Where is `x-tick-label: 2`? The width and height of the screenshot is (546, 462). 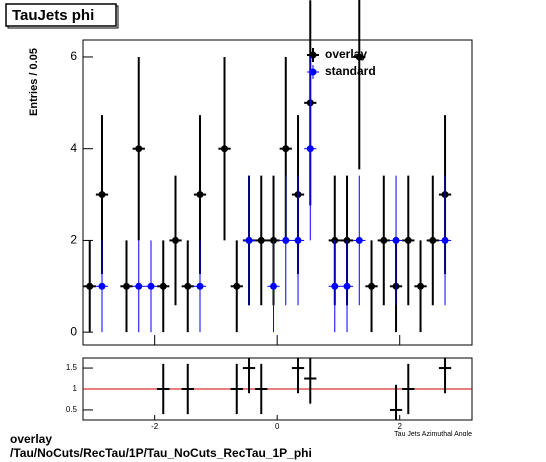
x-tick-label: 2 is located at coordinates (399, 426).